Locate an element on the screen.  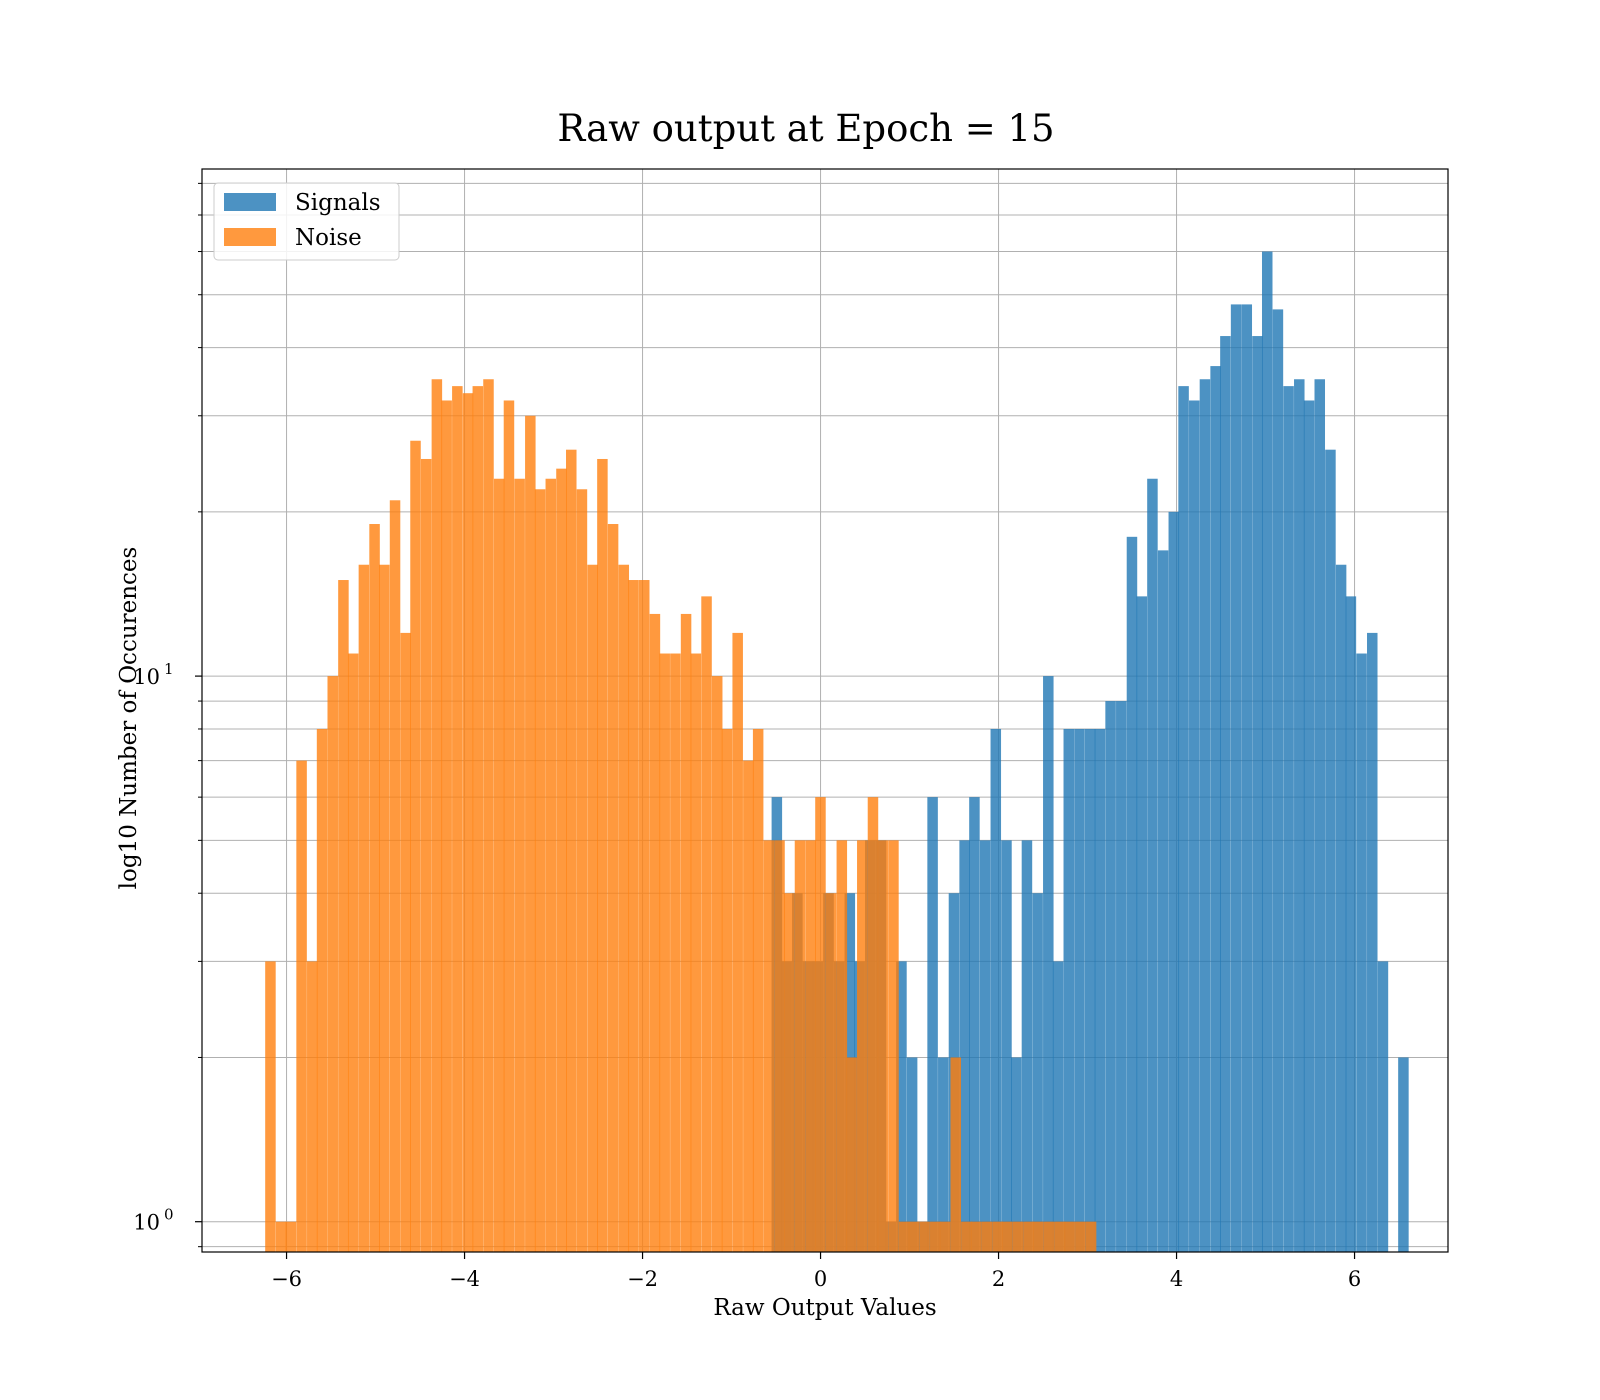
x-axis-label: Raw Output Values is located at coordinates (824, 1308).